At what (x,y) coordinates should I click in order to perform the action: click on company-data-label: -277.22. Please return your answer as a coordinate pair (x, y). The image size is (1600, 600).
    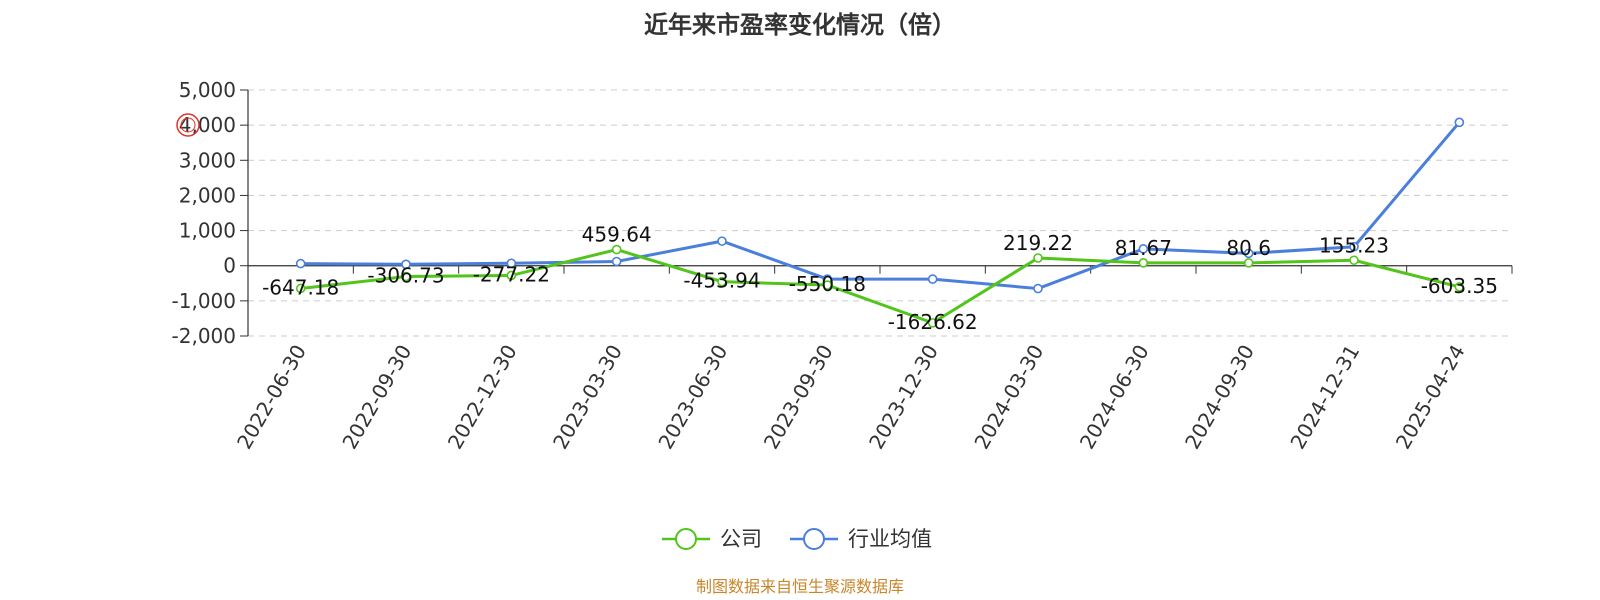
    Looking at the image, I should click on (511, 274).